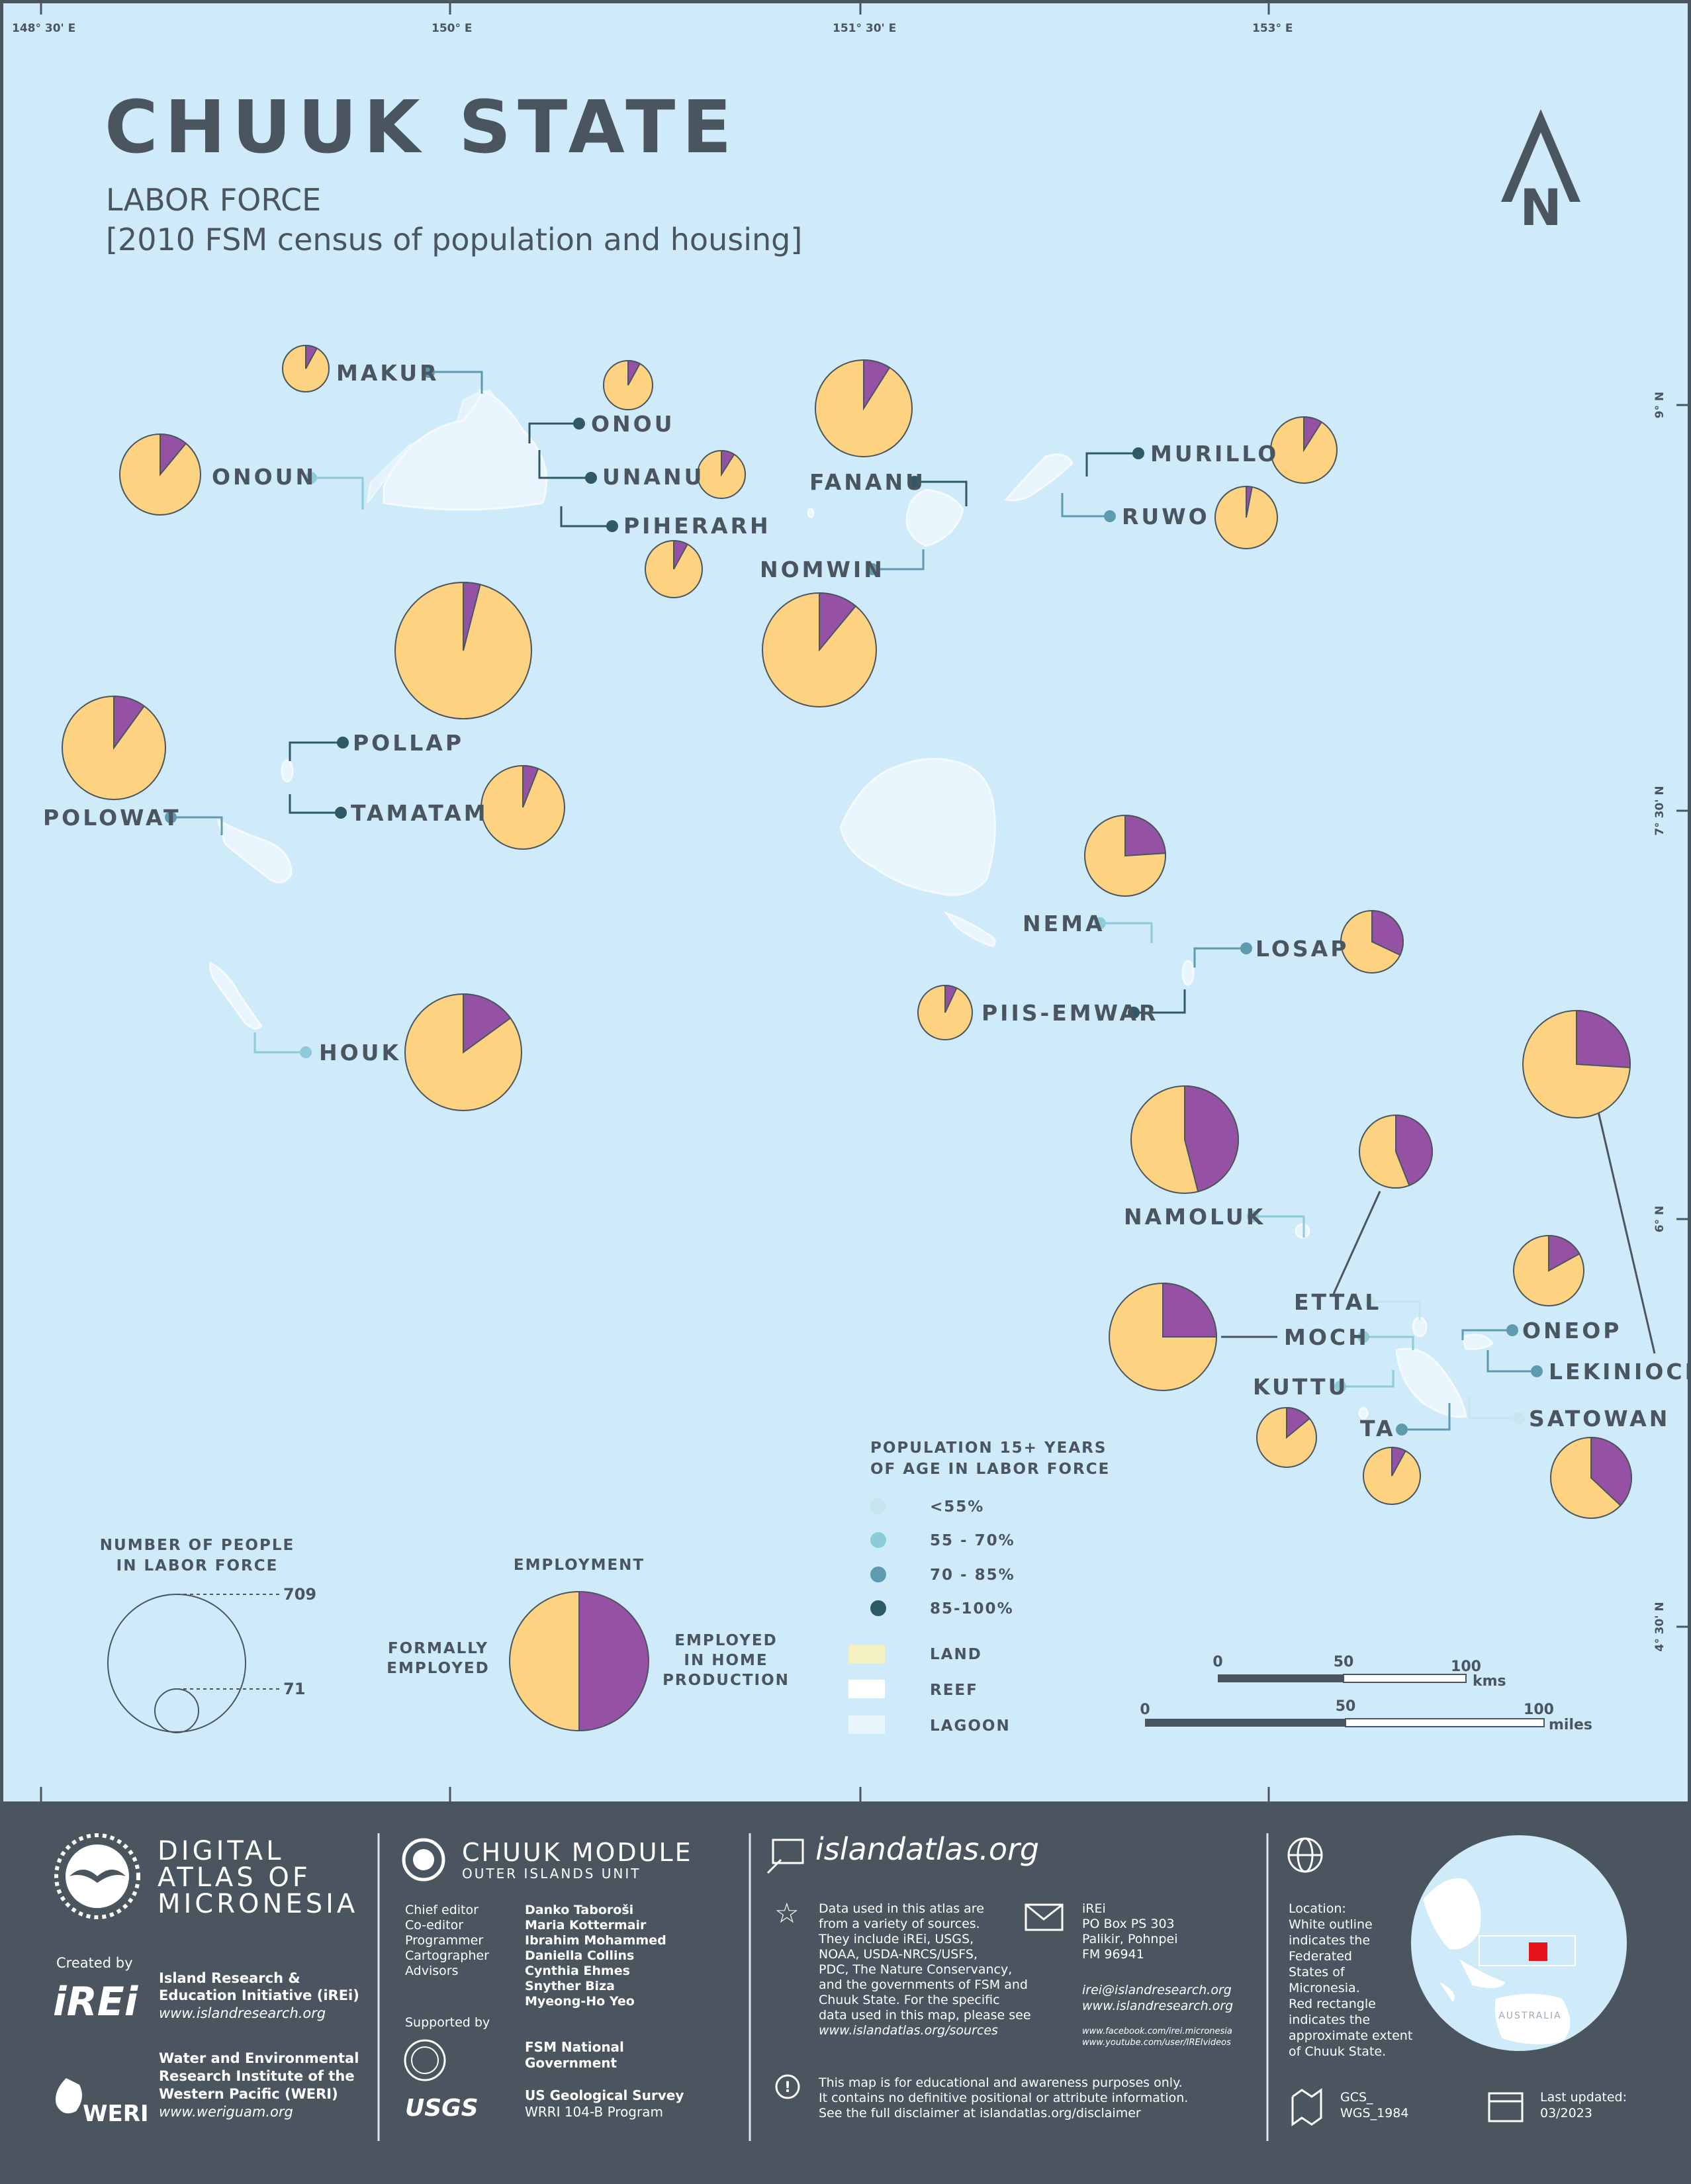  What do you see at coordinates (1157, 2006) in the screenshot?
I see `web-link: www.islandresearch.org` at bounding box center [1157, 2006].